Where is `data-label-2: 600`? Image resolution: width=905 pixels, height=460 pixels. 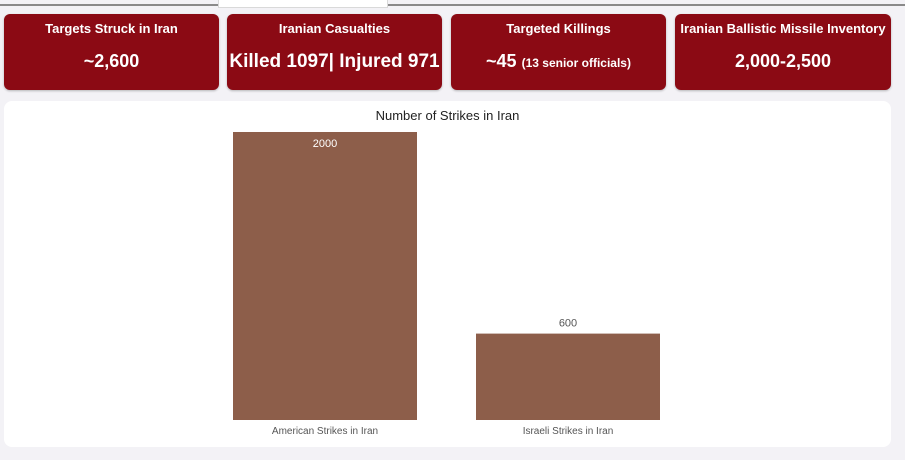
data-label-2: 600 is located at coordinates (568, 324).